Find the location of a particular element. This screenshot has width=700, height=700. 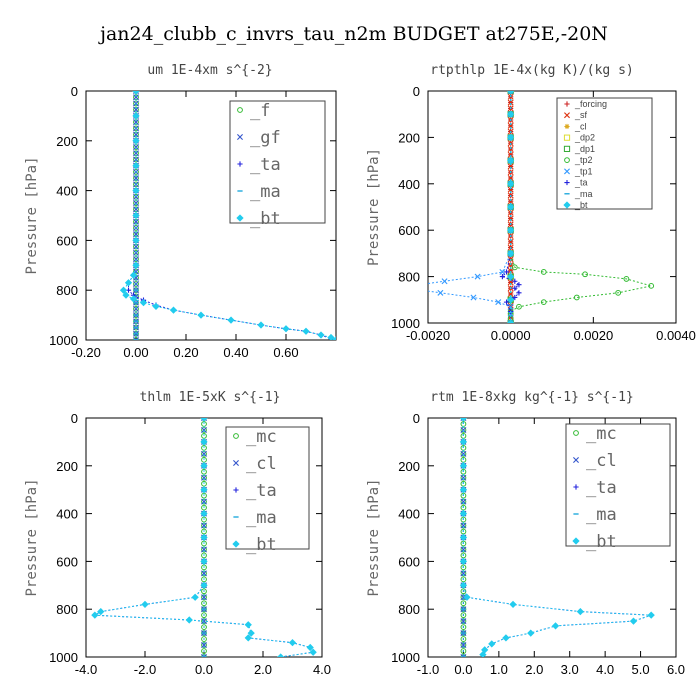

y-tick-label: 800 is located at coordinates (67, 609).